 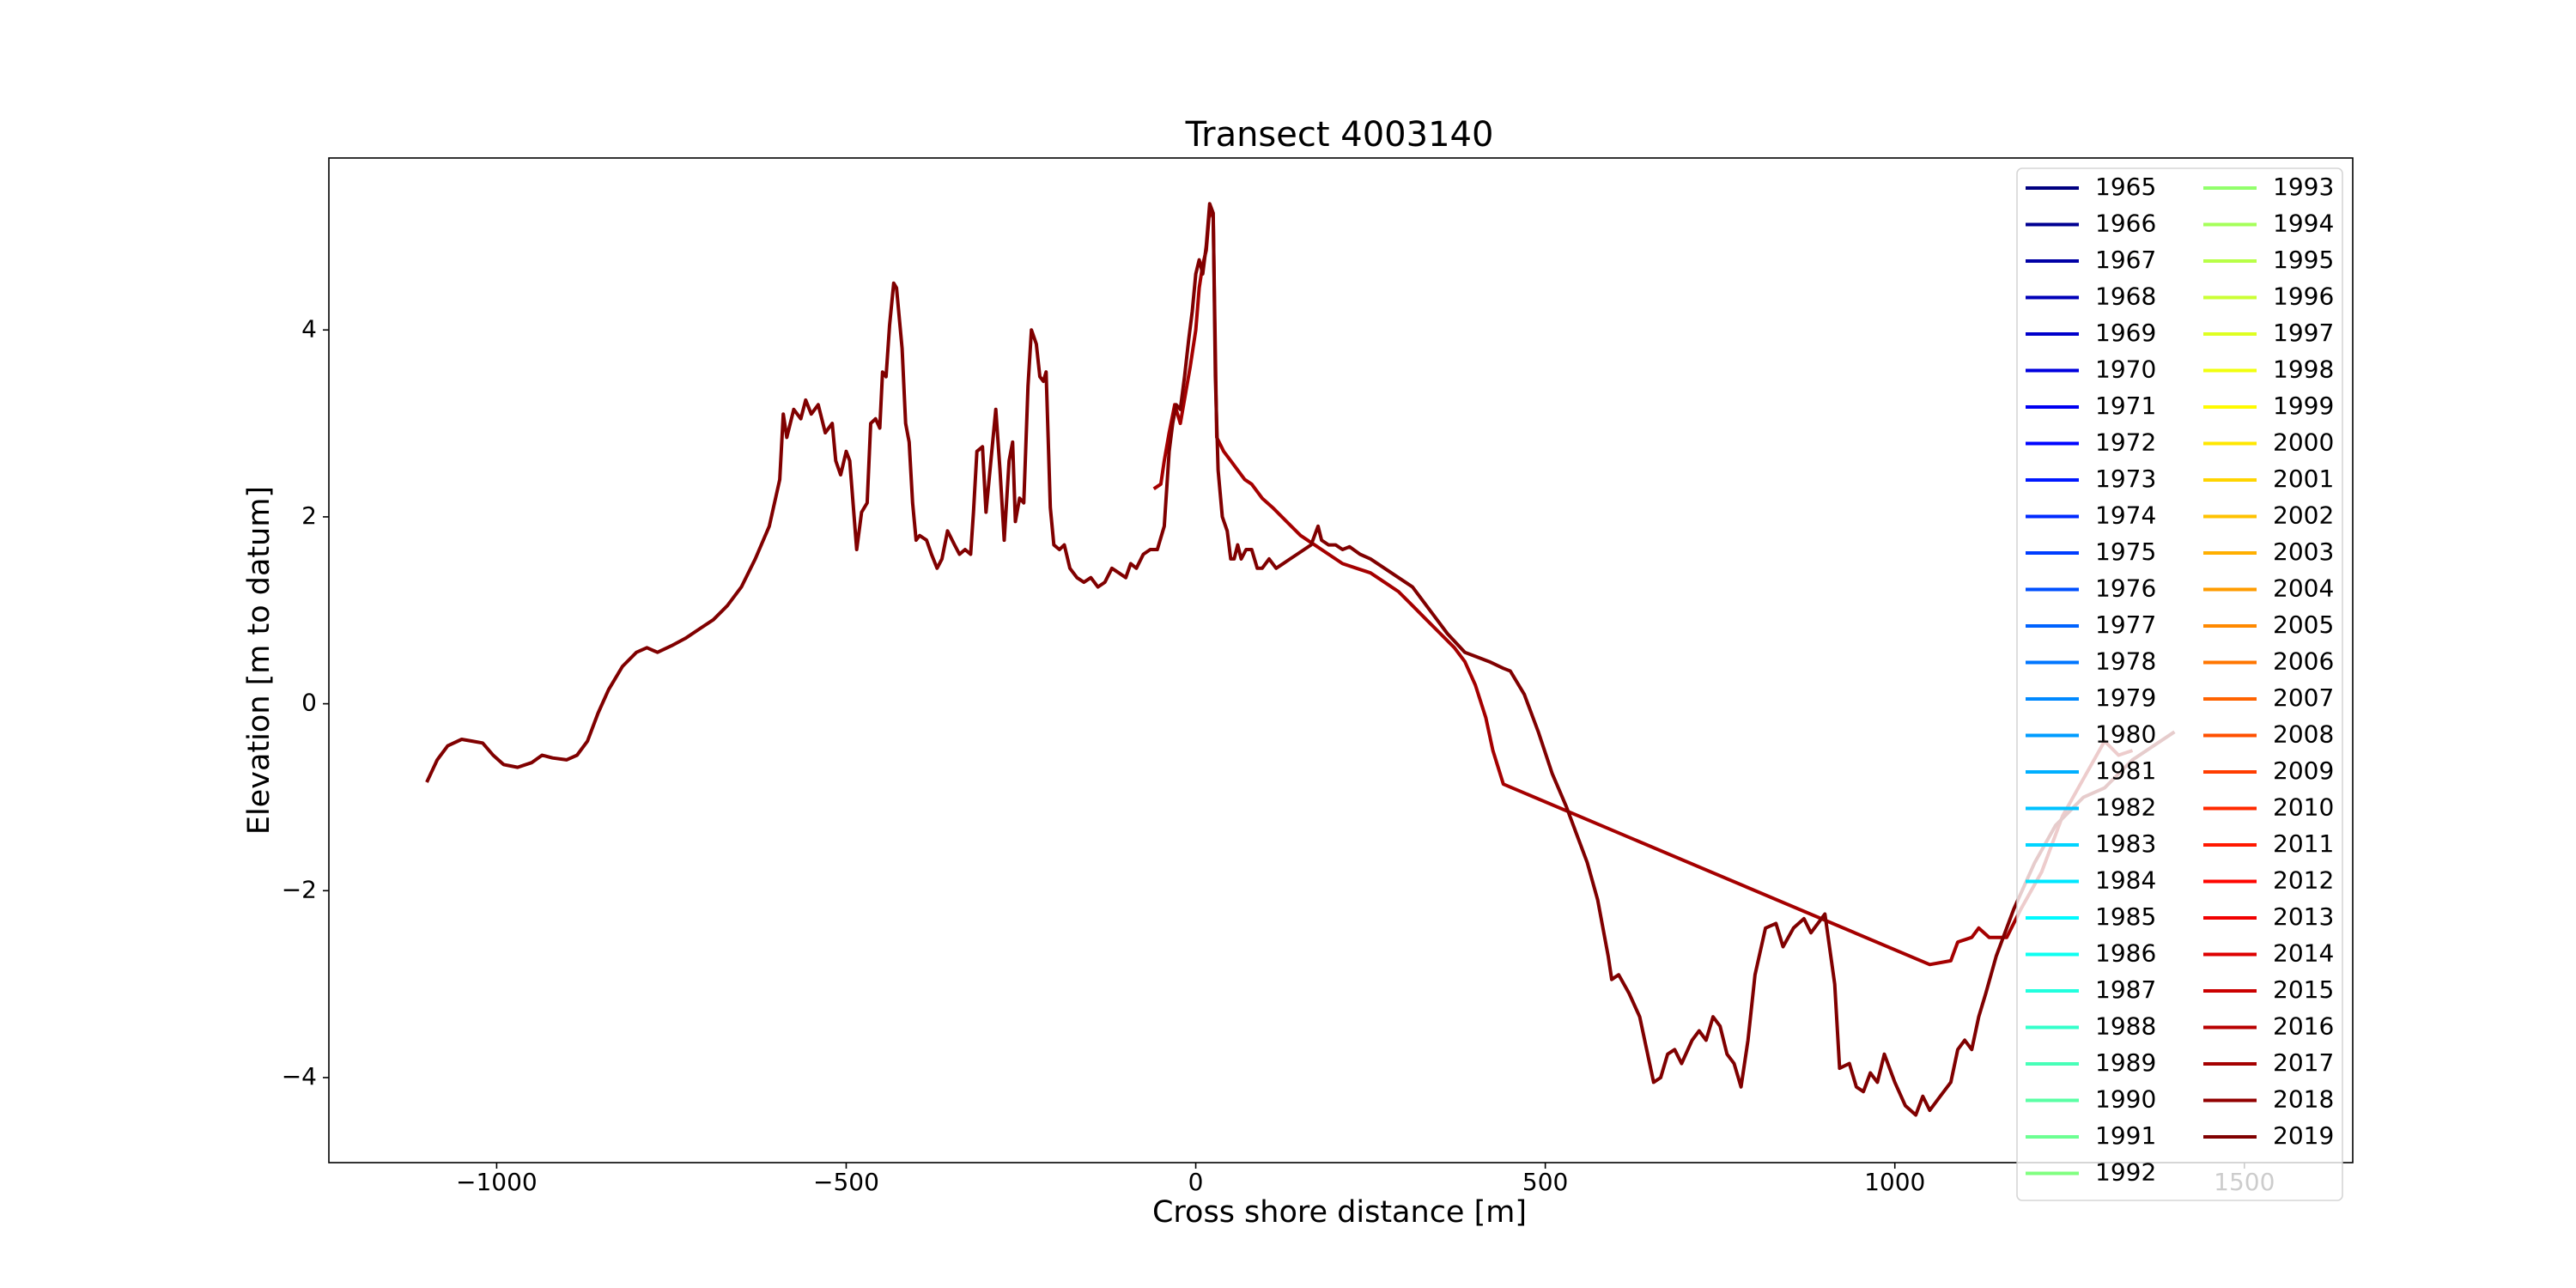 What do you see at coordinates (2126, 881) in the screenshot?
I see `legend-label: 1984` at bounding box center [2126, 881].